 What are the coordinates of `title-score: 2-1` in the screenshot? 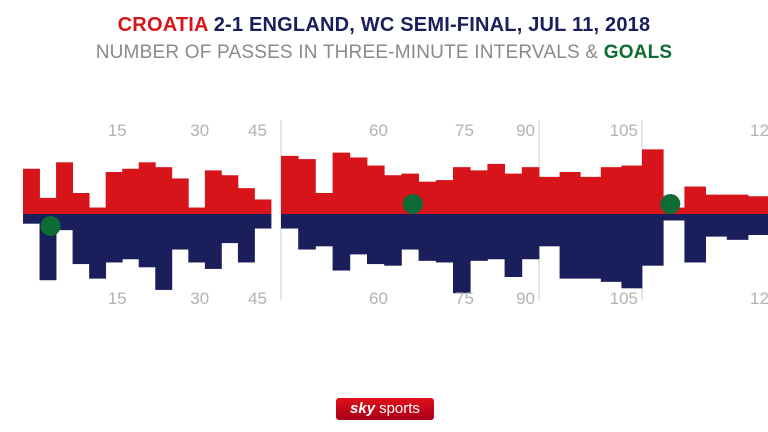 It's located at (228, 25).